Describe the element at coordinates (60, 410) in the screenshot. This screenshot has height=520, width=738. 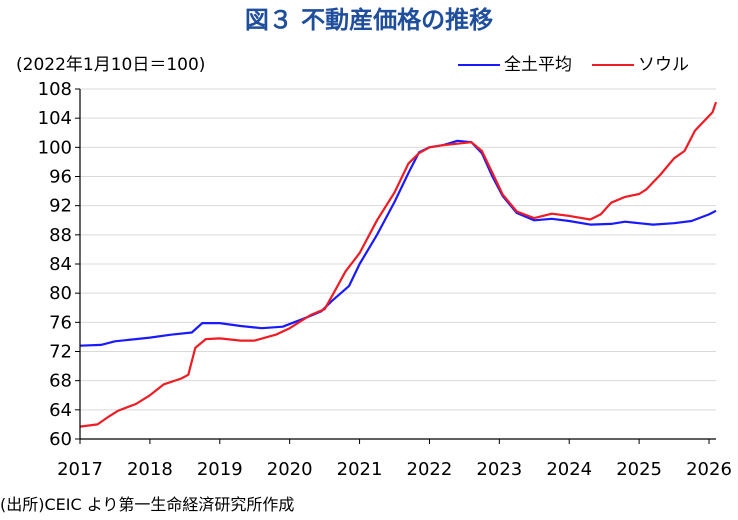
I see `y-tick-label: 64` at that location.